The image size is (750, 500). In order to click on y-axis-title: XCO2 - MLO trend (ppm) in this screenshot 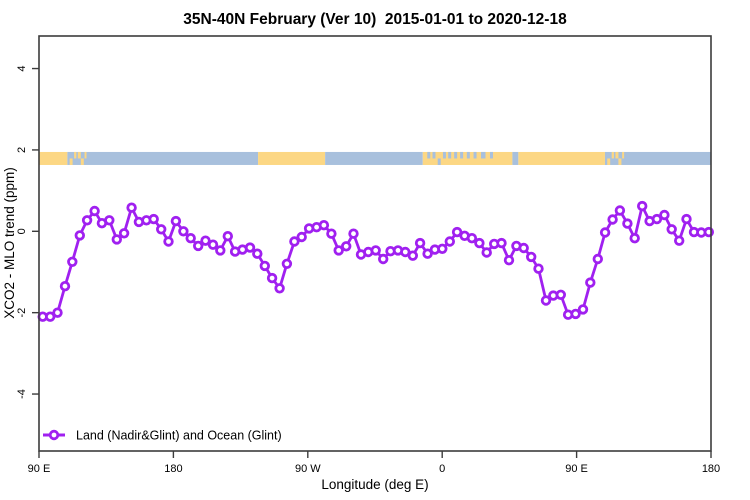, I will do `click(9, 243)`.